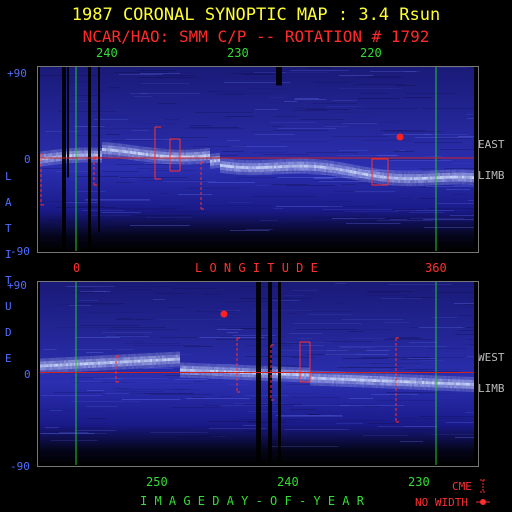 This screenshot has height=512, width=512. Describe the element at coordinates (270, 373) in the screenshot. I see `data-gap` at that location.